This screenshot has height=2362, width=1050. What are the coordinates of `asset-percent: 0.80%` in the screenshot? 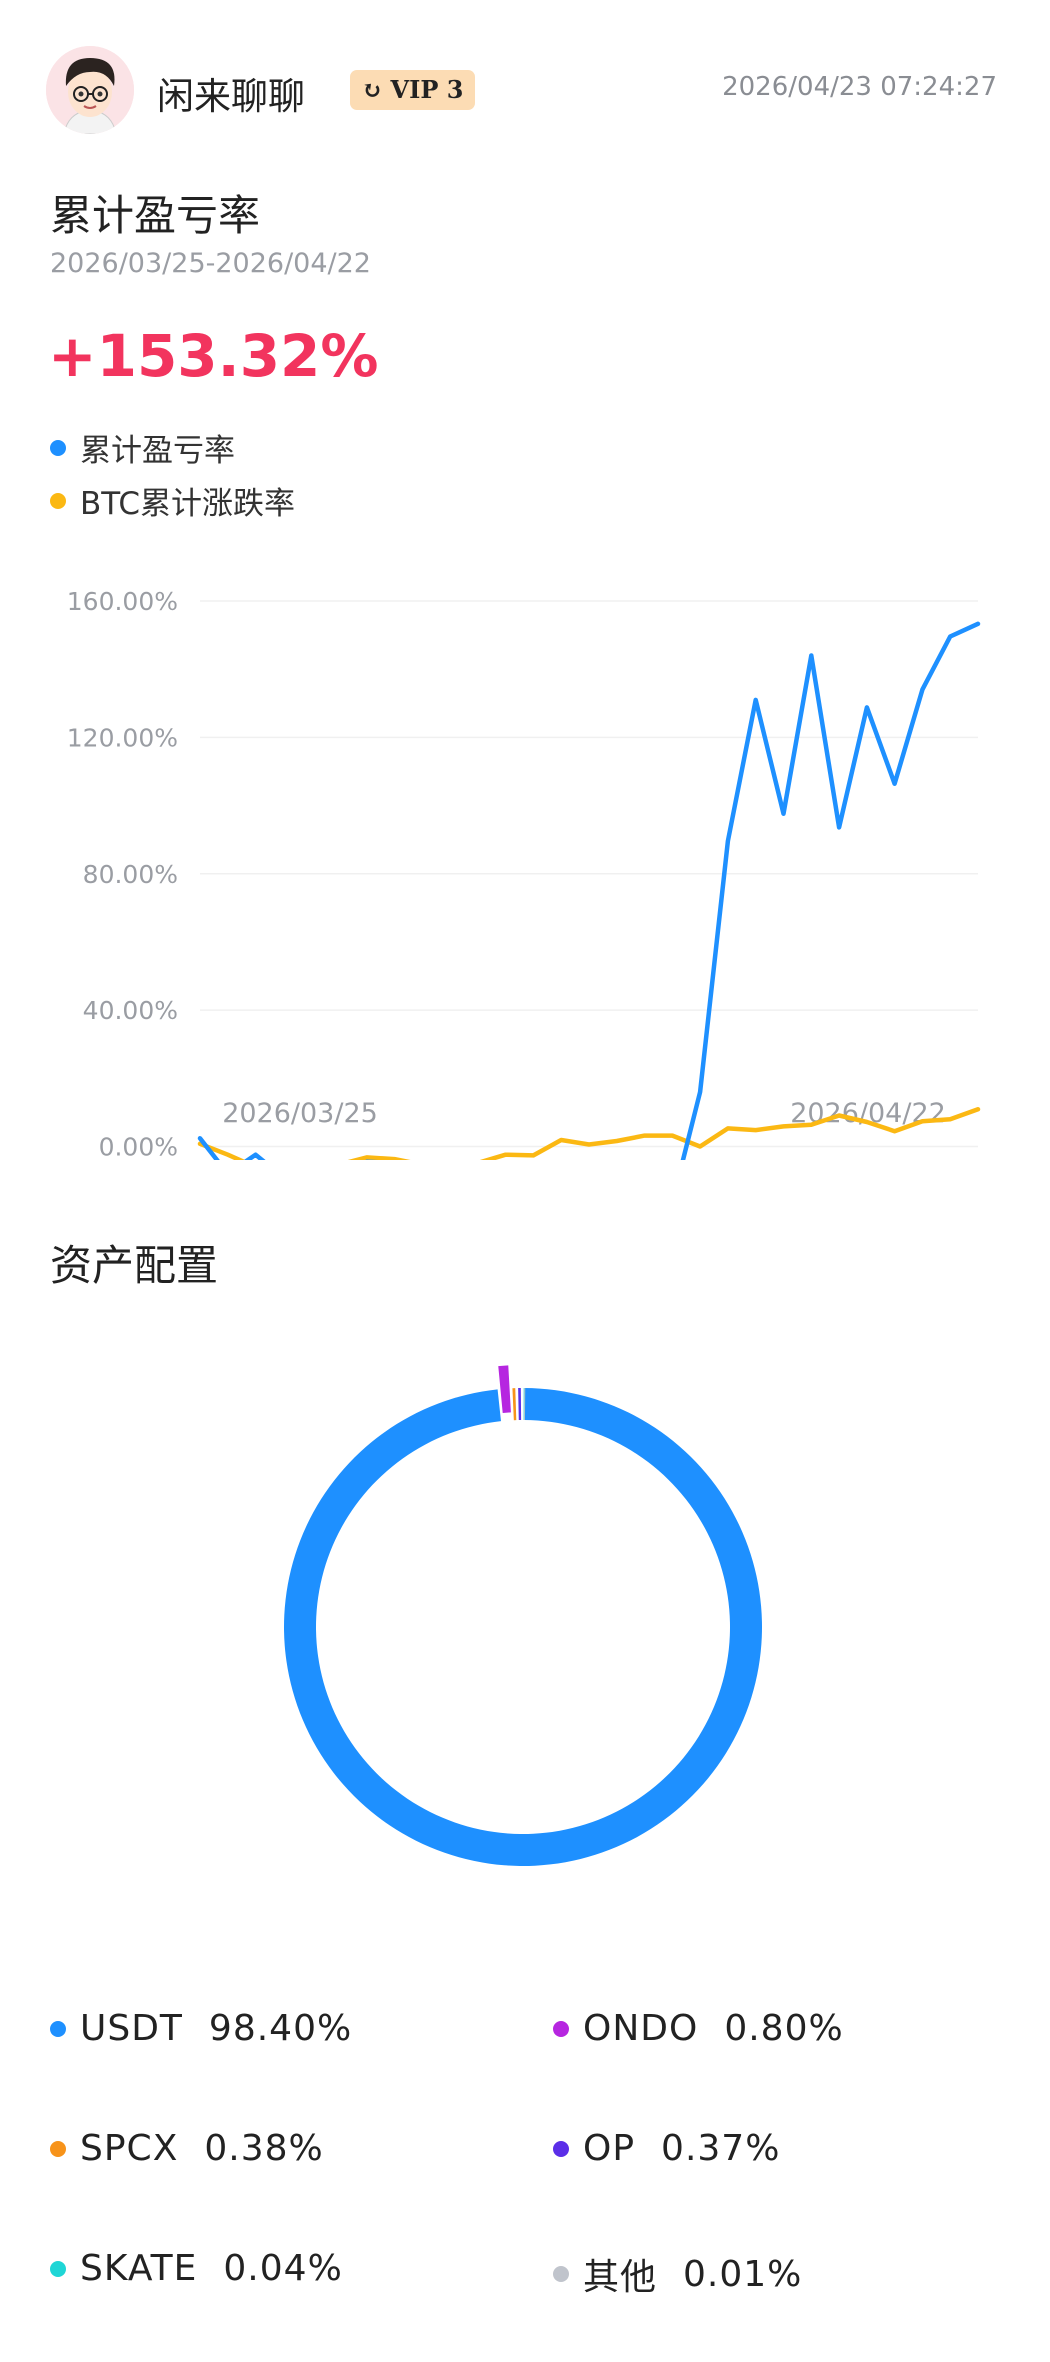 It's located at (784, 2028).